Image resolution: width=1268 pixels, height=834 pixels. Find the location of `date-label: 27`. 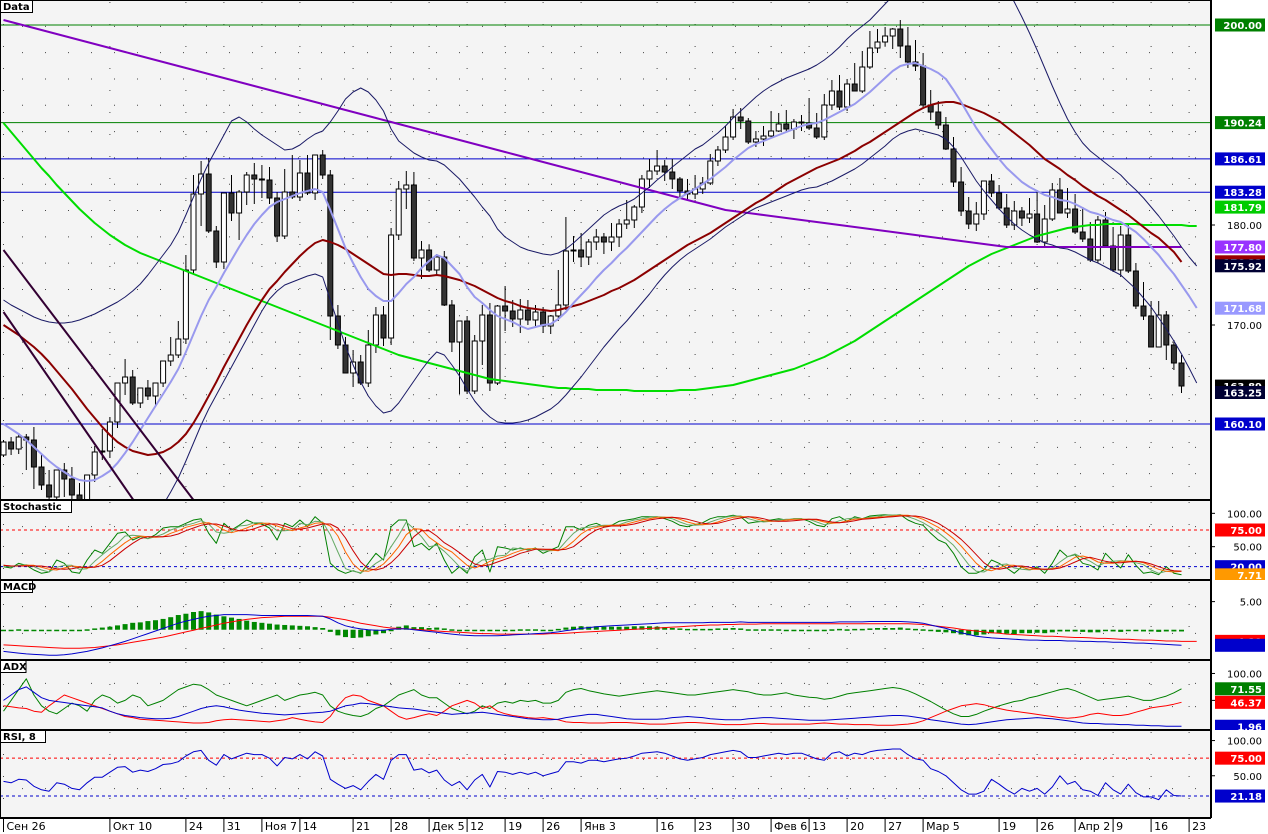

date-label: 27 is located at coordinates (895, 826).